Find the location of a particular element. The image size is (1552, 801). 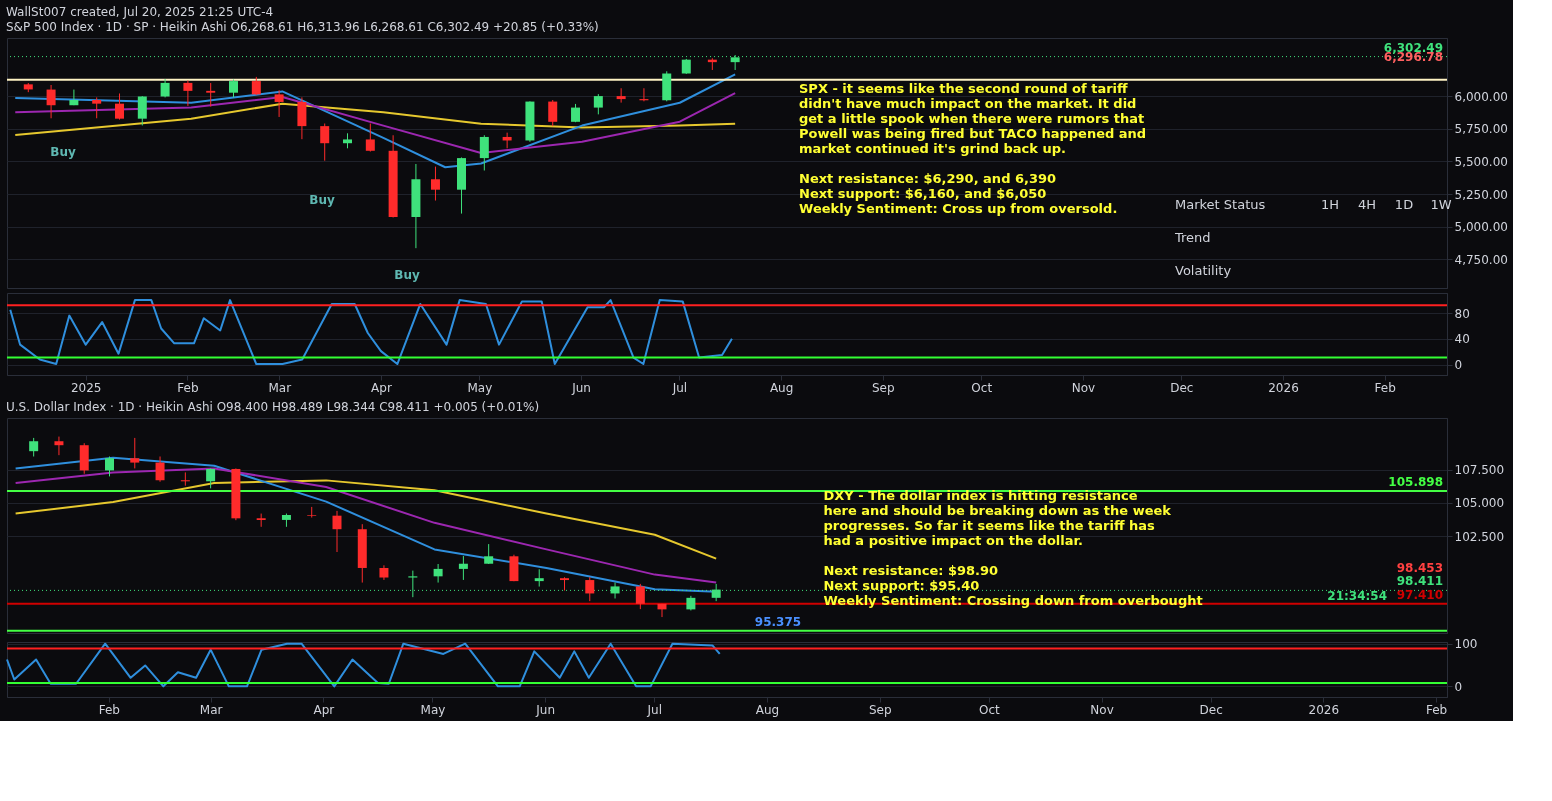

y-tick-label: 102.500 is located at coordinates (1479, 536).